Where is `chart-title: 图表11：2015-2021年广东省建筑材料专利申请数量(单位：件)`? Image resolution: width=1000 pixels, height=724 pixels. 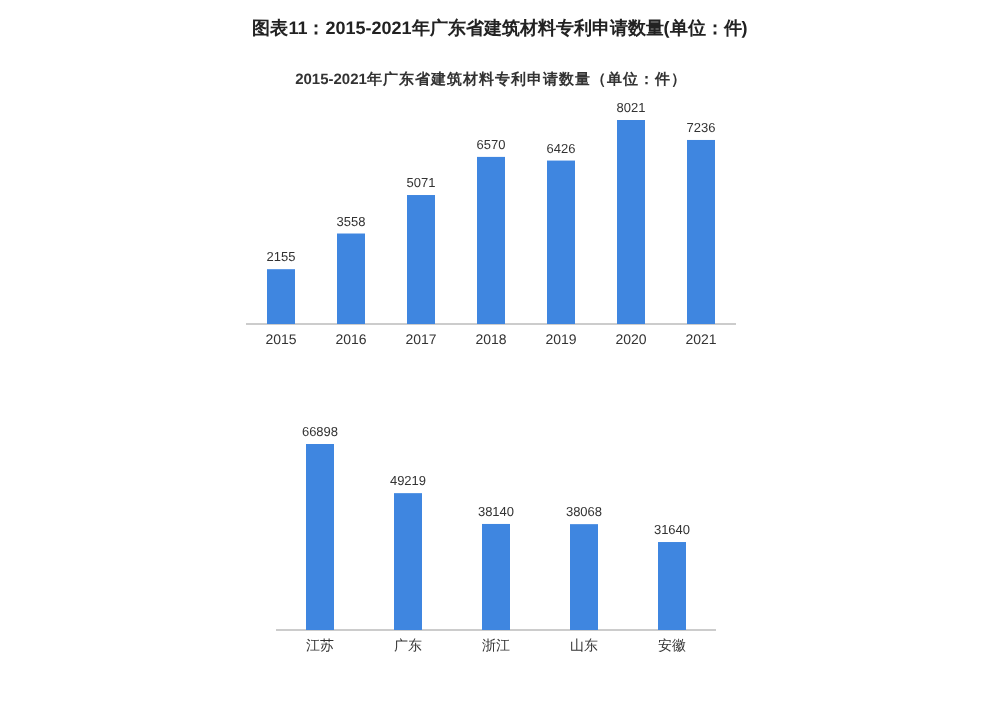
chart-title: 图表11：2015-2021年广东省建筑材料专利申请数量(单位：件) is located at coordinates (500, 28).